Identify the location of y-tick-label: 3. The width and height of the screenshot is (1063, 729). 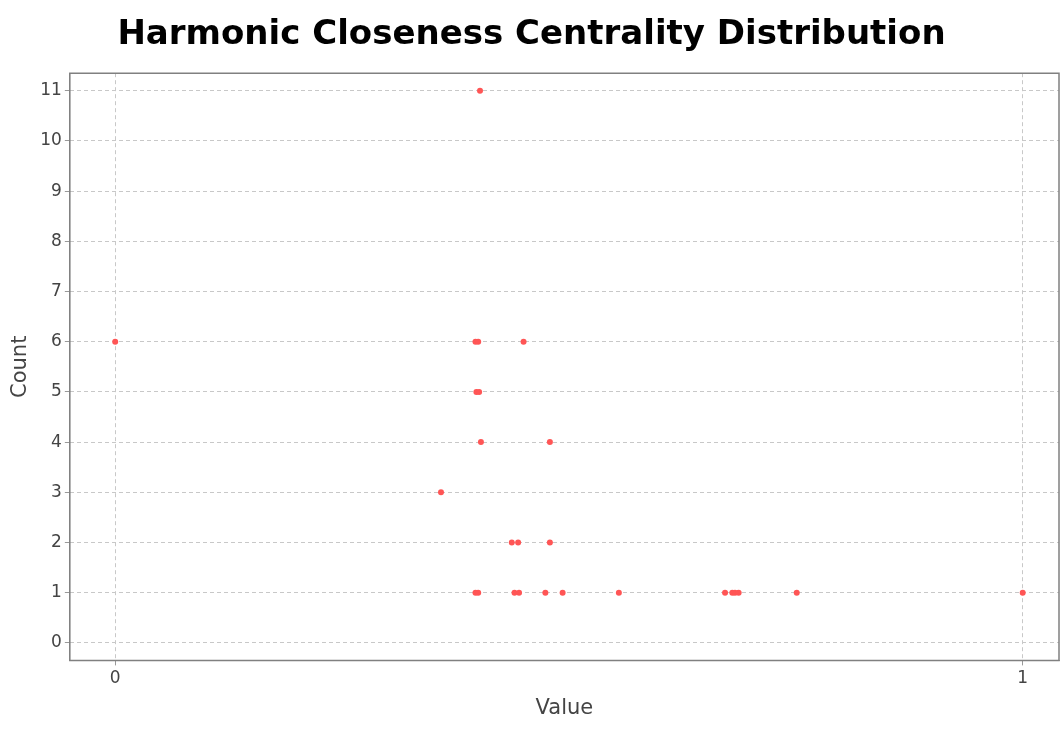
(56, 490).